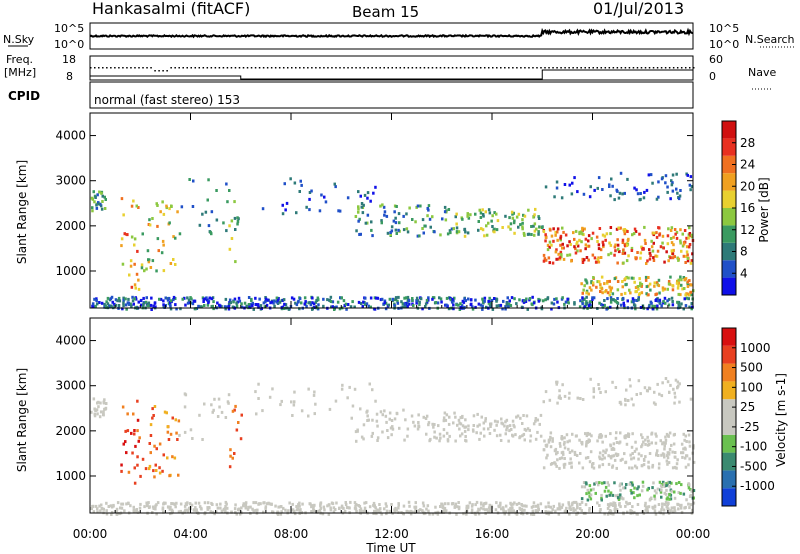 The image size is (800, 554). Describe the element at coordinates (757, 486) in the screenshot. I see `velocity-cbar-tick: -1000` at that location.